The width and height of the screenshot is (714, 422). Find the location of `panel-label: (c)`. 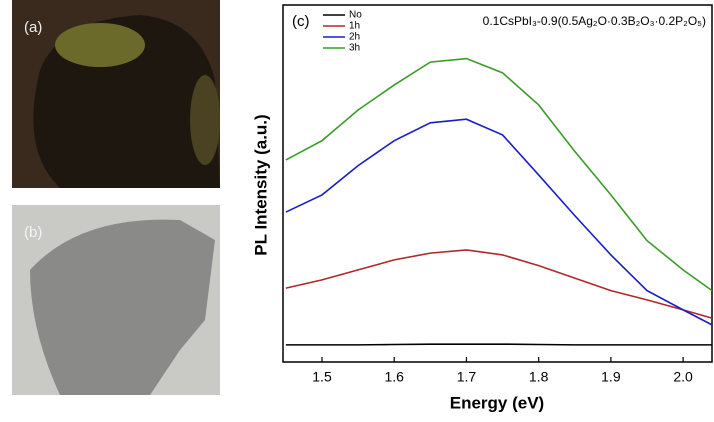

panel-label: (c) is located at coordinates (301, 21).